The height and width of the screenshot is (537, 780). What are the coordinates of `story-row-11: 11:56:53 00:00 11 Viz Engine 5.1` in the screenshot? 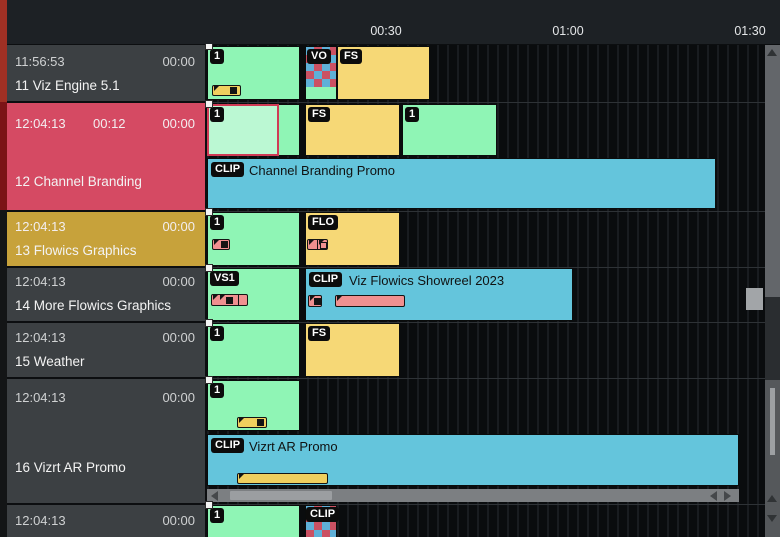 It's located at (106, 73).